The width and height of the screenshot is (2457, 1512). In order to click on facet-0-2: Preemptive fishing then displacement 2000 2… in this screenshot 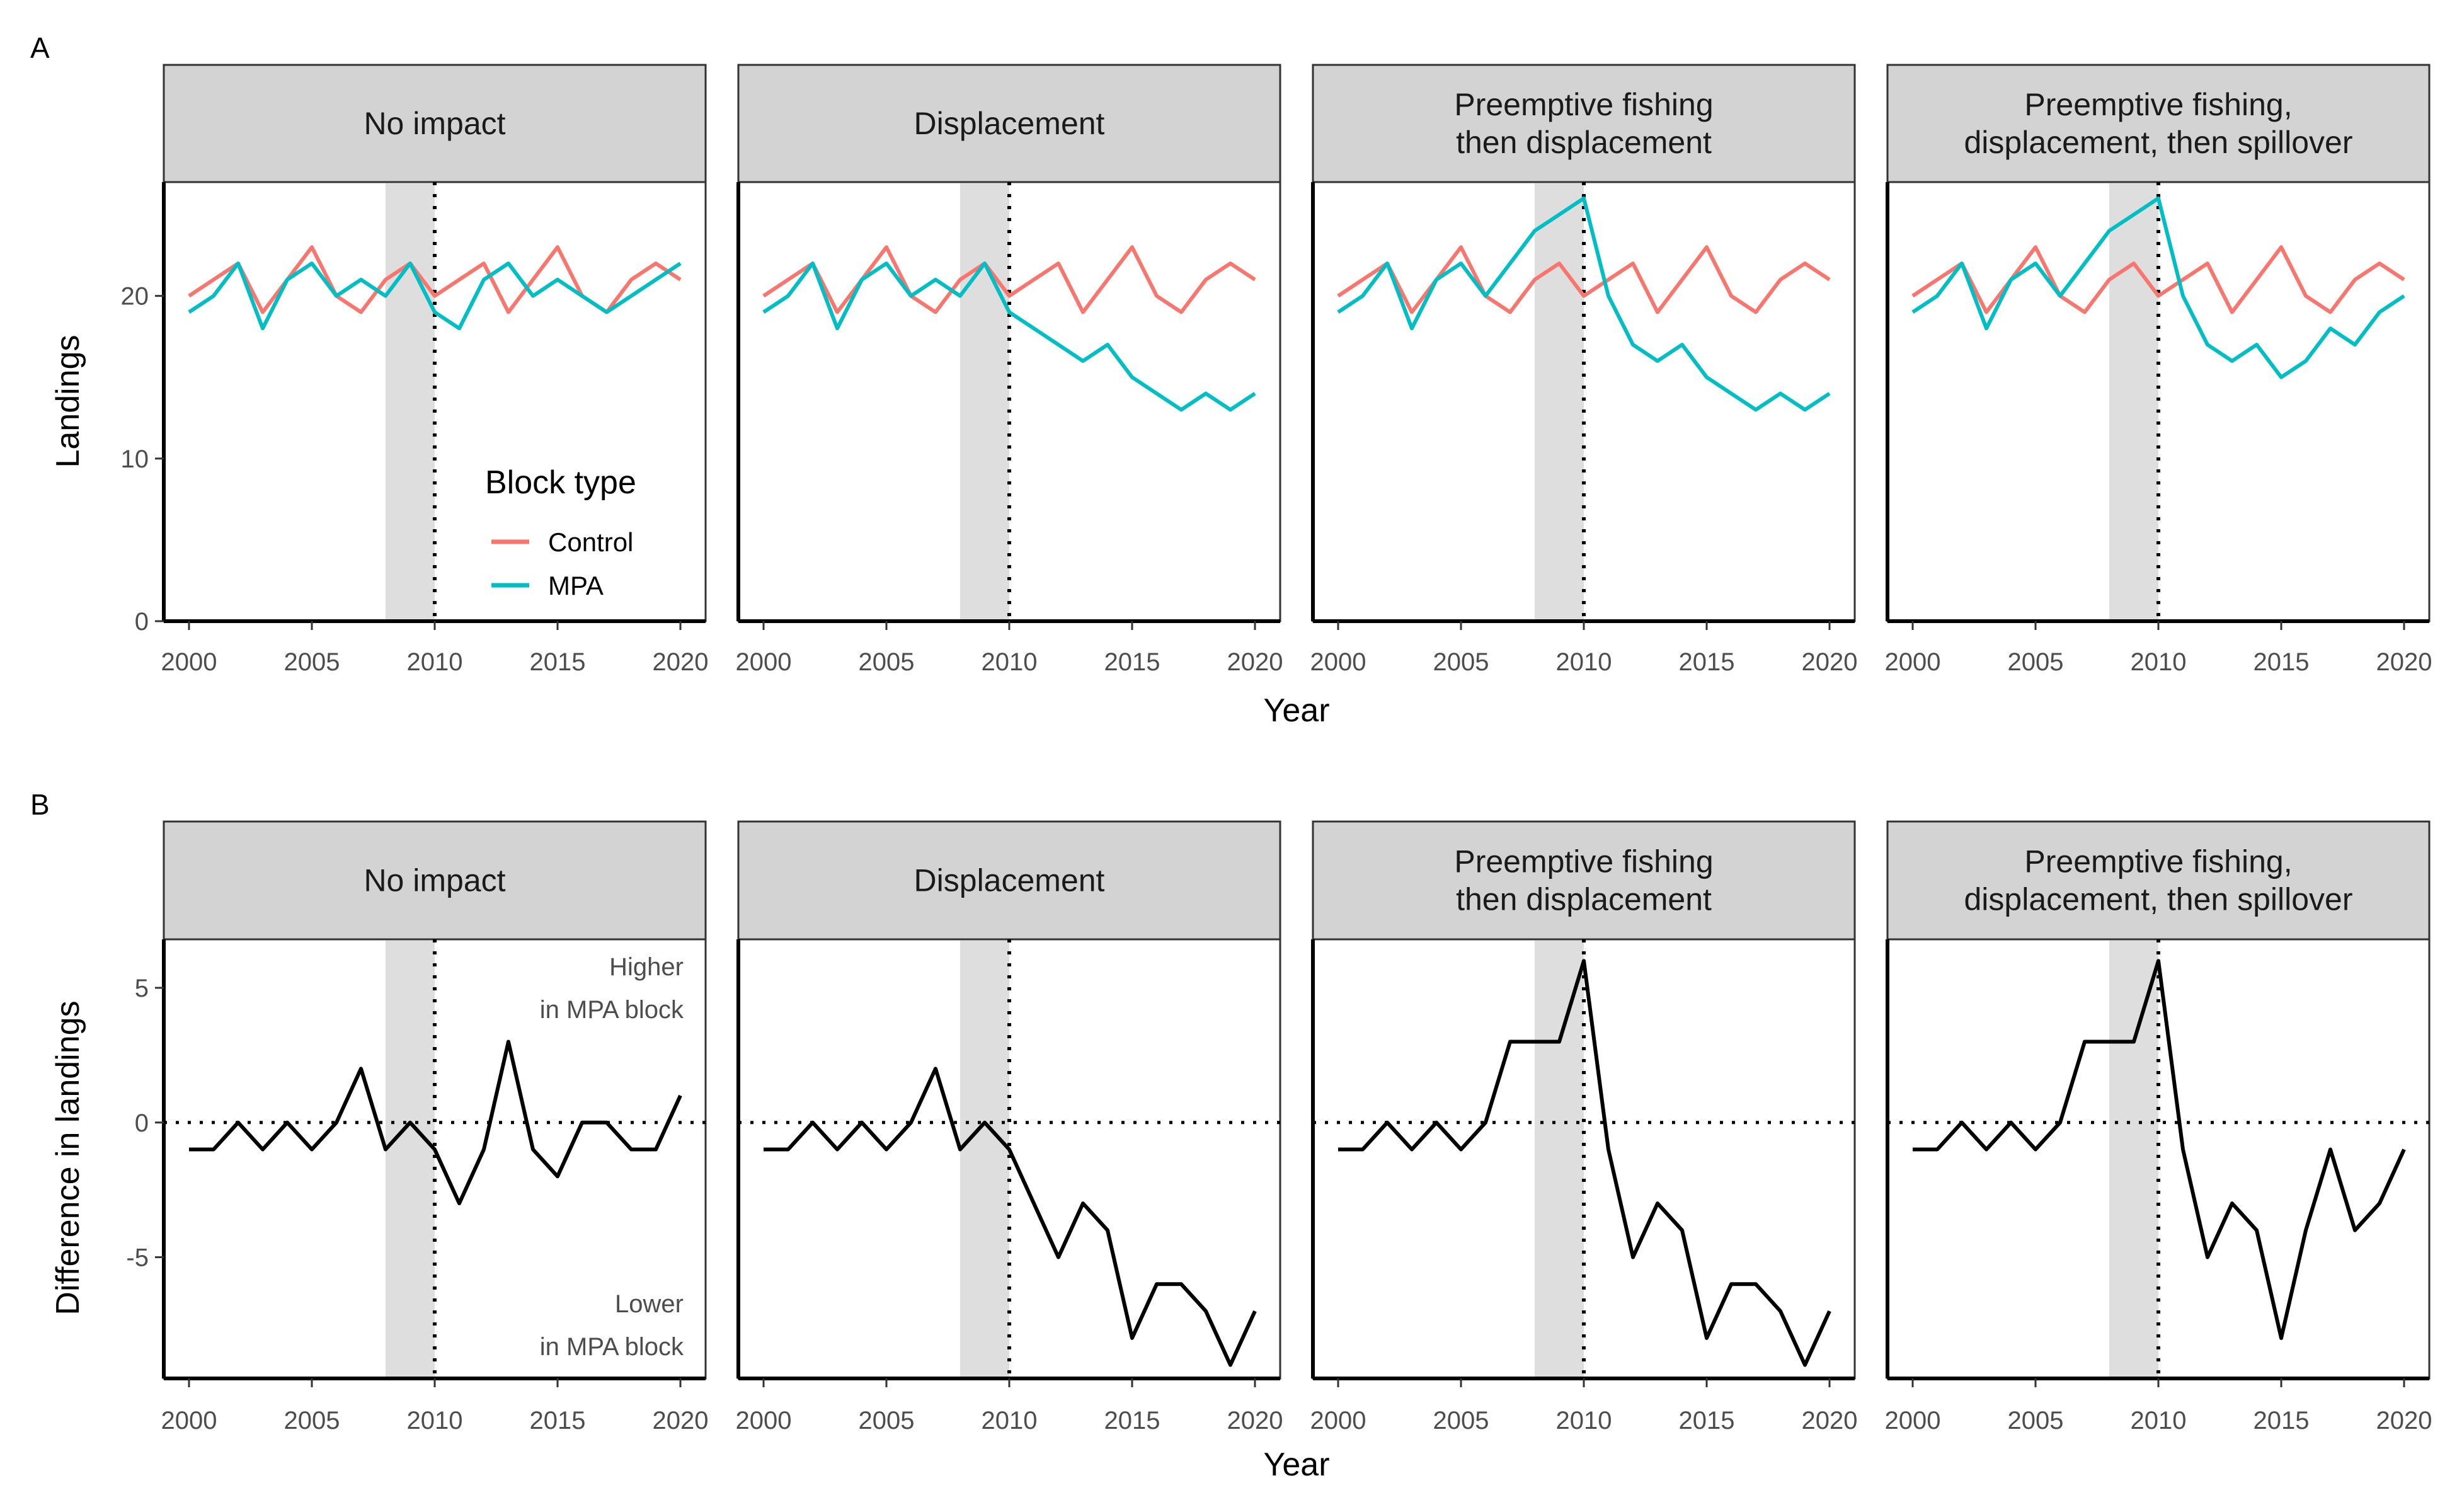, I will do `click(1584, 370)`.